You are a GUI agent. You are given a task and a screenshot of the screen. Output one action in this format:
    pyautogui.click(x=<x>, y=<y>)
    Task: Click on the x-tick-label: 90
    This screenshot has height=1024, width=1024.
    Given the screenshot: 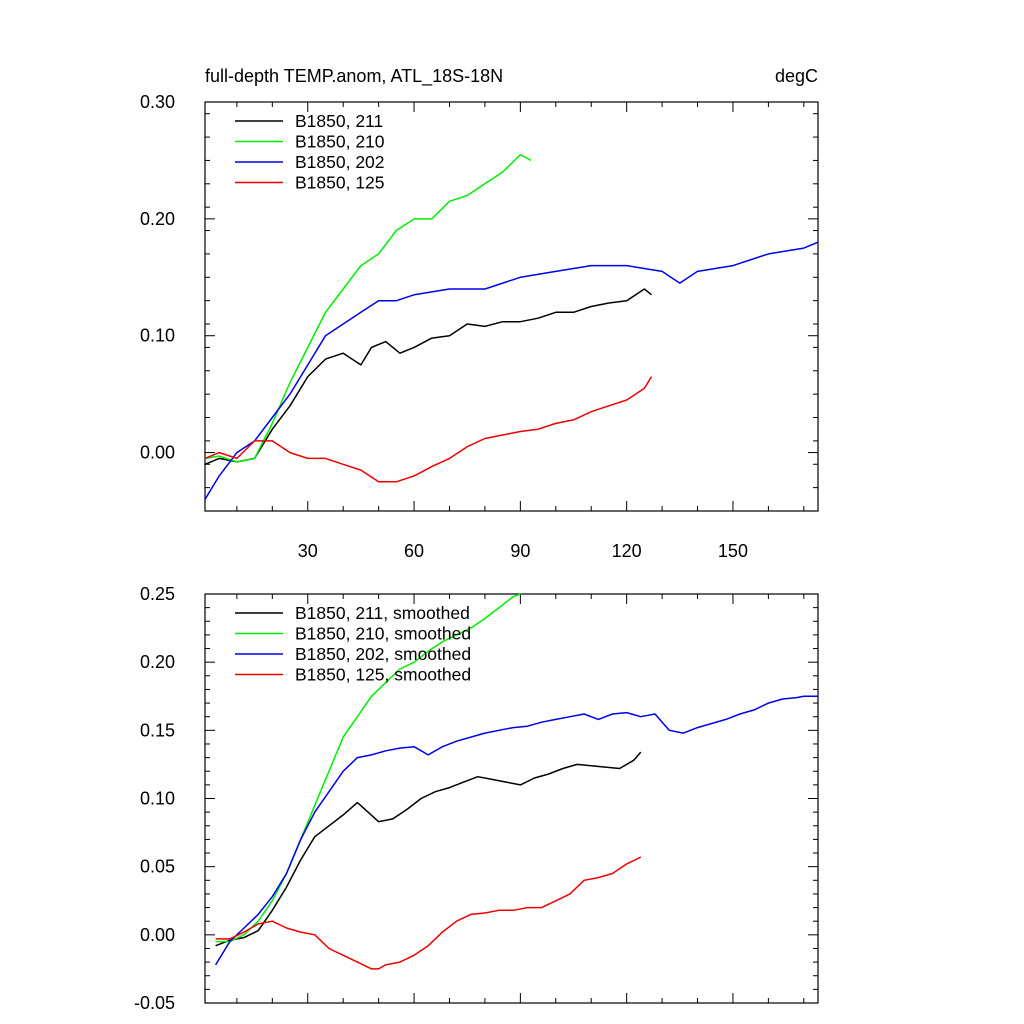 What is the action you would take?
    pyautogui.click(x=520, y=551)
    